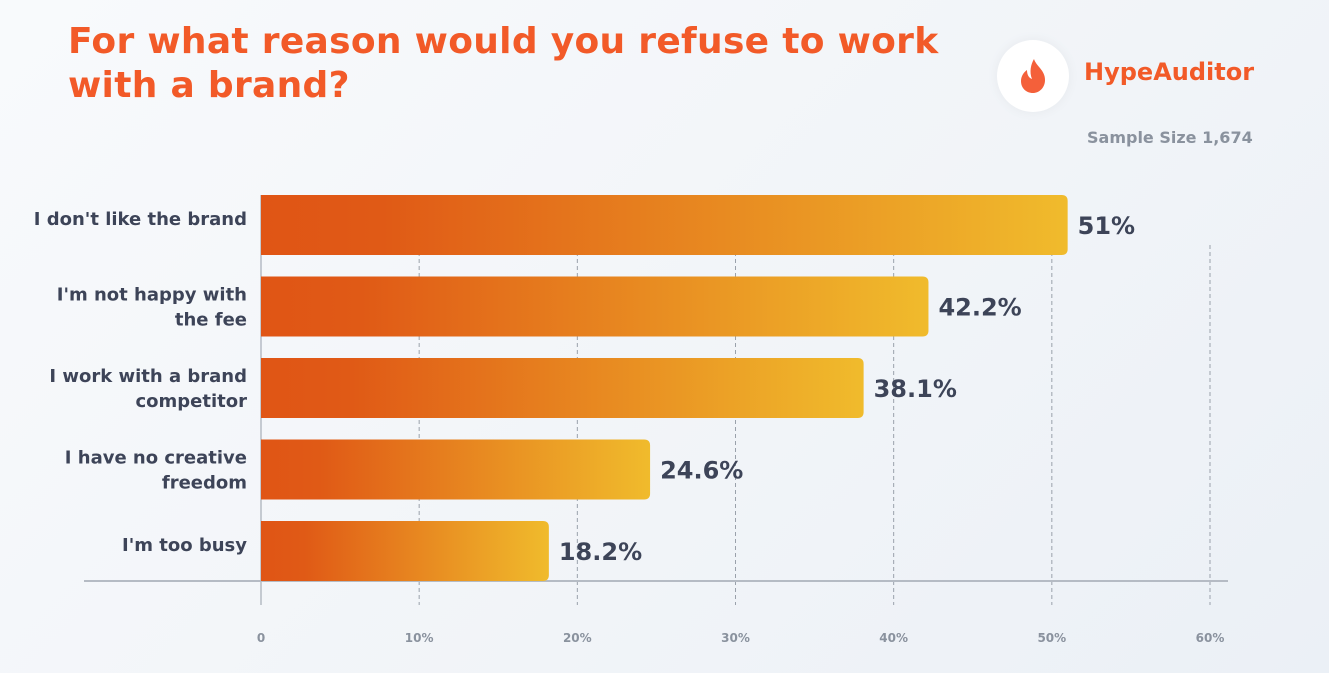  Describe the element at coordinates (261, 638) in the screenshot. I see `x-tick-label: 0` at that location.